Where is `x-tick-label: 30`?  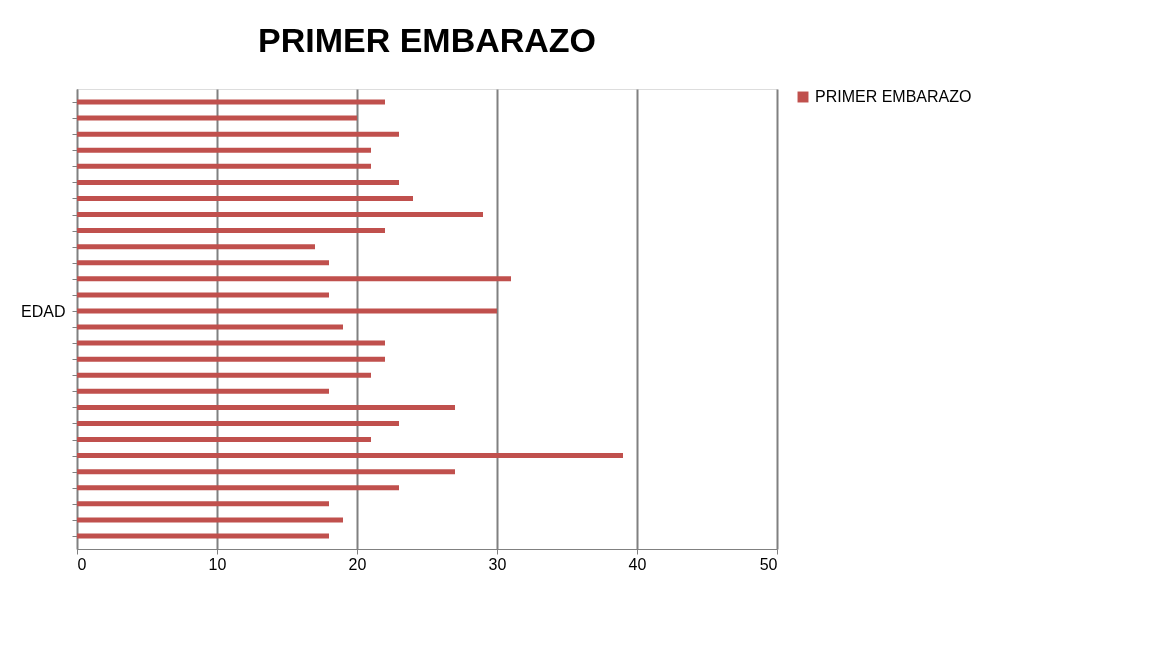
x-tick-label: 30 is located at coordinates (497, 564).